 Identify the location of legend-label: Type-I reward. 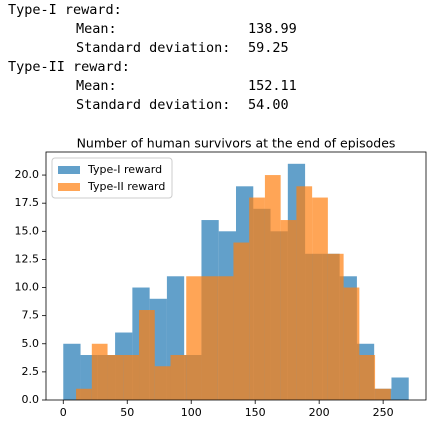
(124, 169).